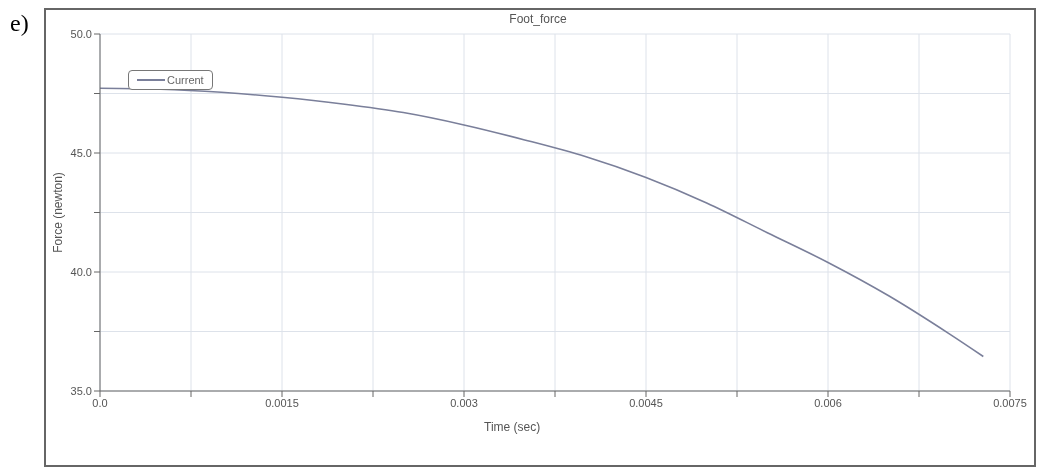 This screenshot has width=1042, height=475. I want to click on x-tick-label: 0.003, so click(464, 402).